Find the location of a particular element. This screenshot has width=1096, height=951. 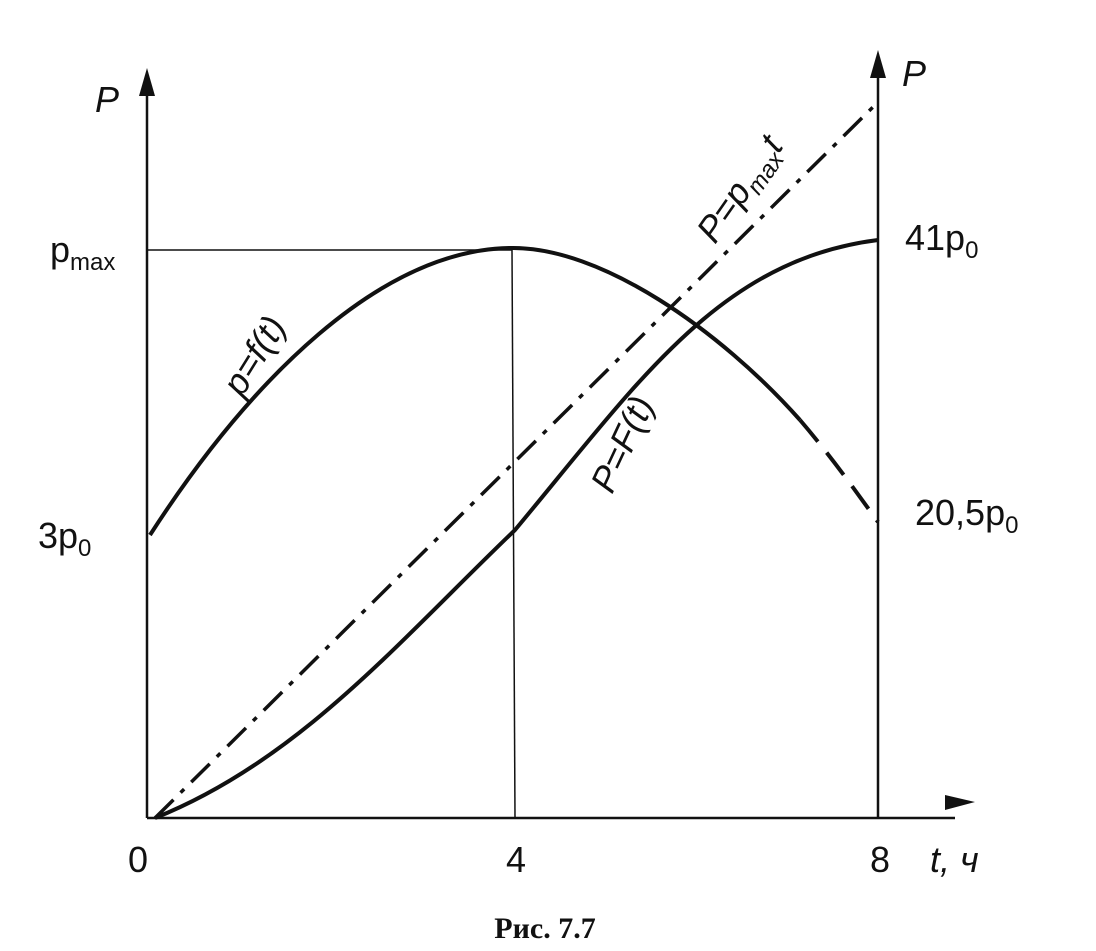

label-text: P=F(t) is located at coordinates (622, 444).